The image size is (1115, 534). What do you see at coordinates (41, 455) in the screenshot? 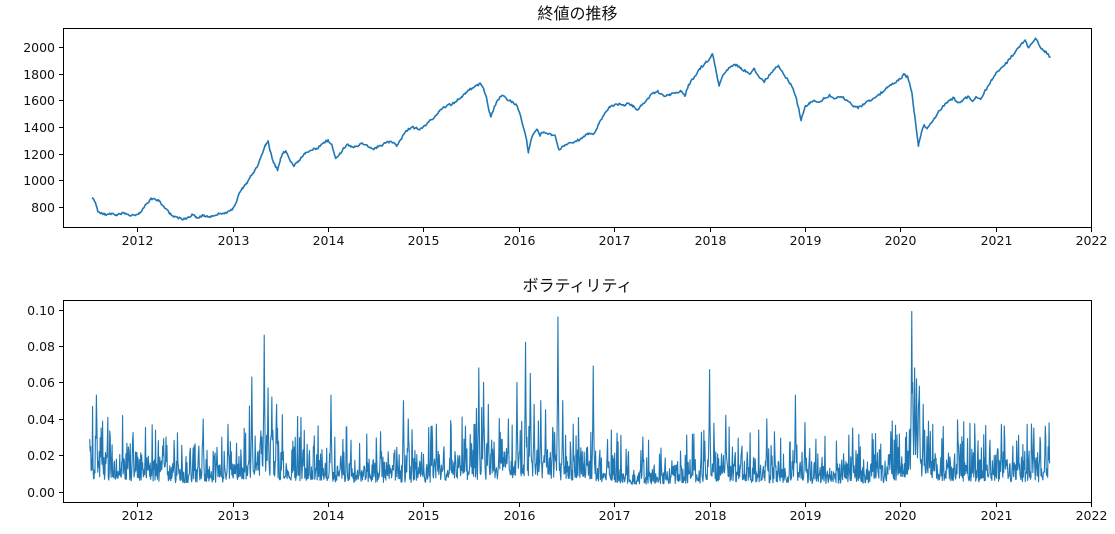
I see `y-tick-label: 0.02` at bounding box center [41, 455].